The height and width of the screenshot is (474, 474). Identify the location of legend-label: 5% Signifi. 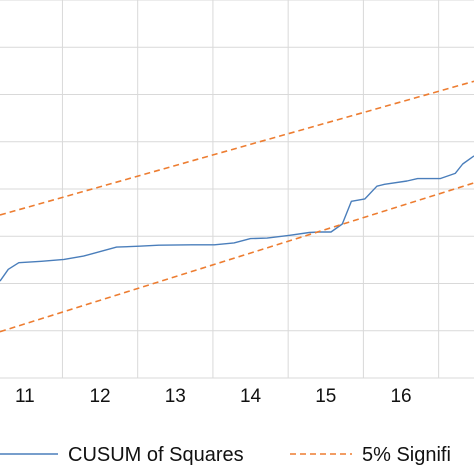
(406, 455).